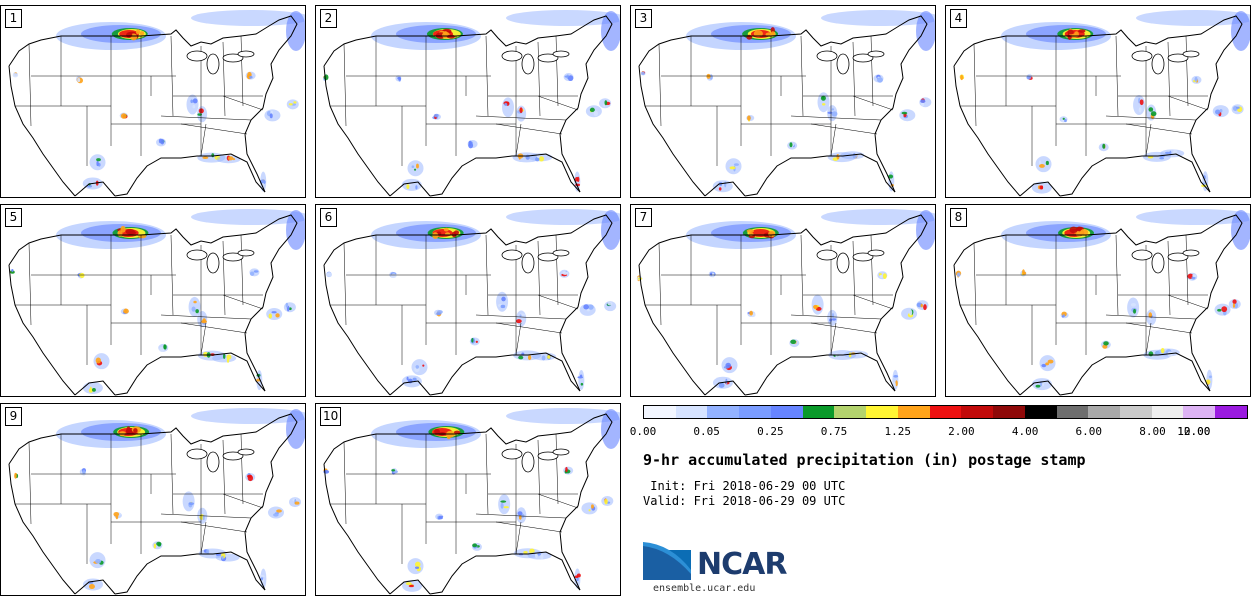 This screenshot has height=597, width=1260. What do you see at coordinates (1089, 431) in the screenshot?
I see `colorbar-tick-label: 6.00` at bounding box center [1089, 431].